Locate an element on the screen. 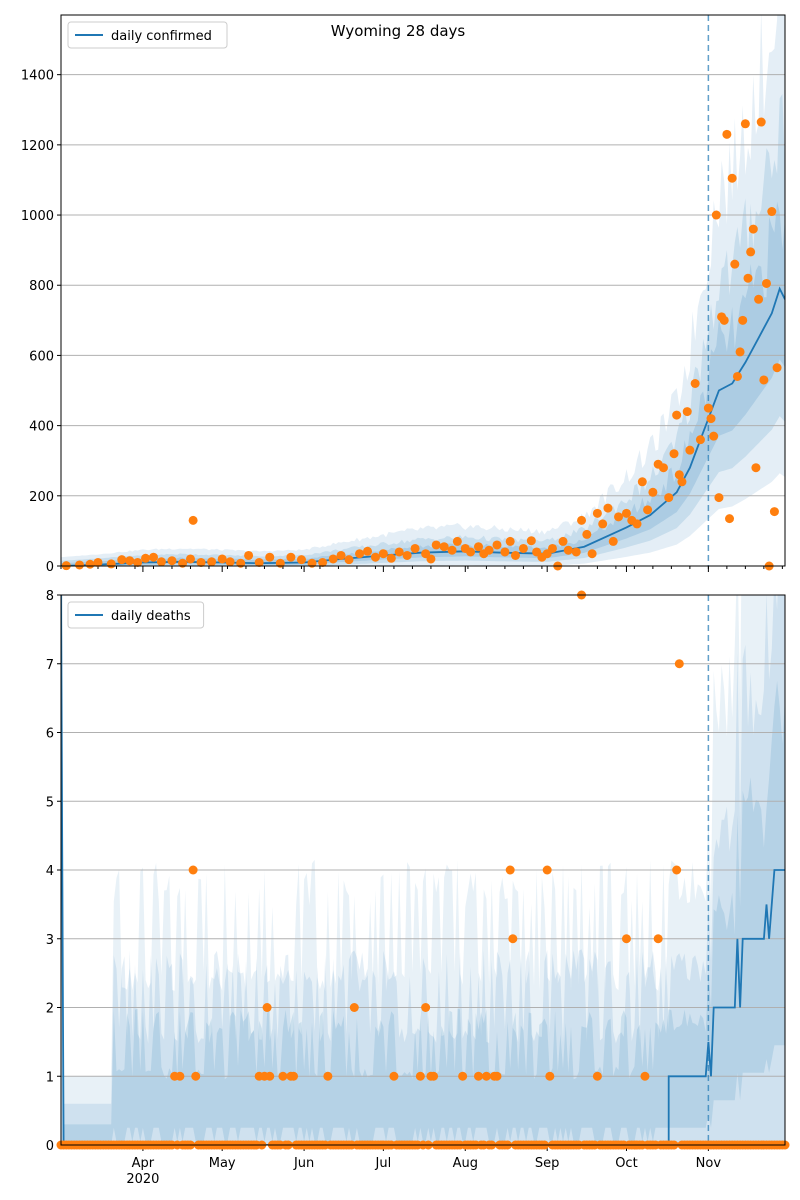  x-tick-label: May is located at coordinates (222, 1163).